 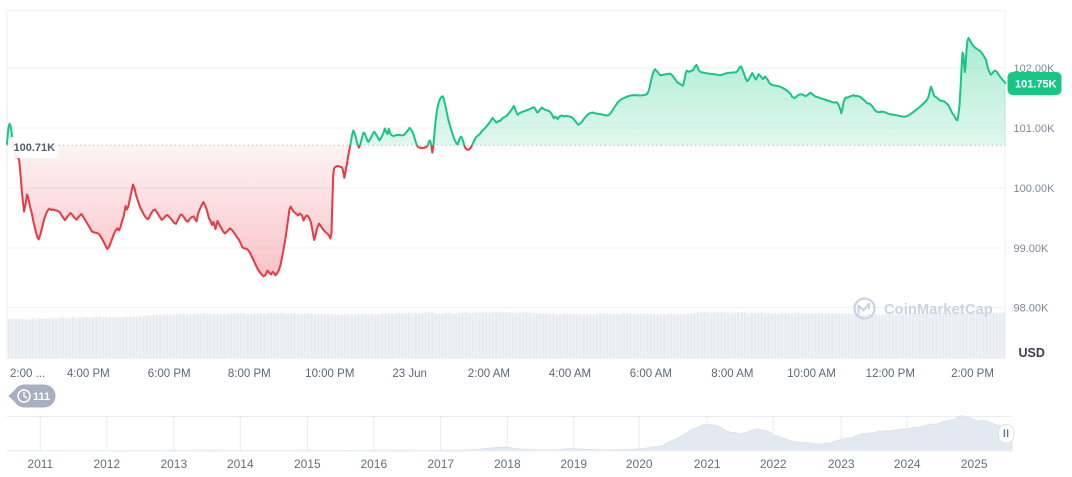 I want to click on svg-text: 2023, so click(x=841, y=464).